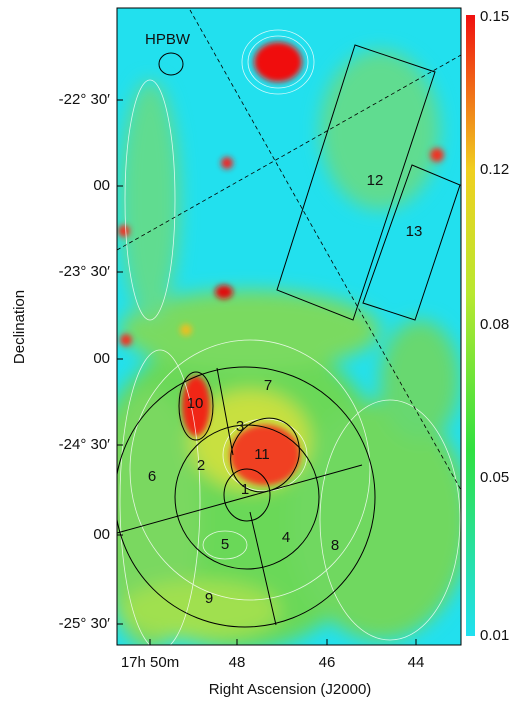 The height and width of the screenshot is (706, 529). Describe the element at coordinates (416, 662) in the screenshot. I see `x-tick-label: 44` at that location.